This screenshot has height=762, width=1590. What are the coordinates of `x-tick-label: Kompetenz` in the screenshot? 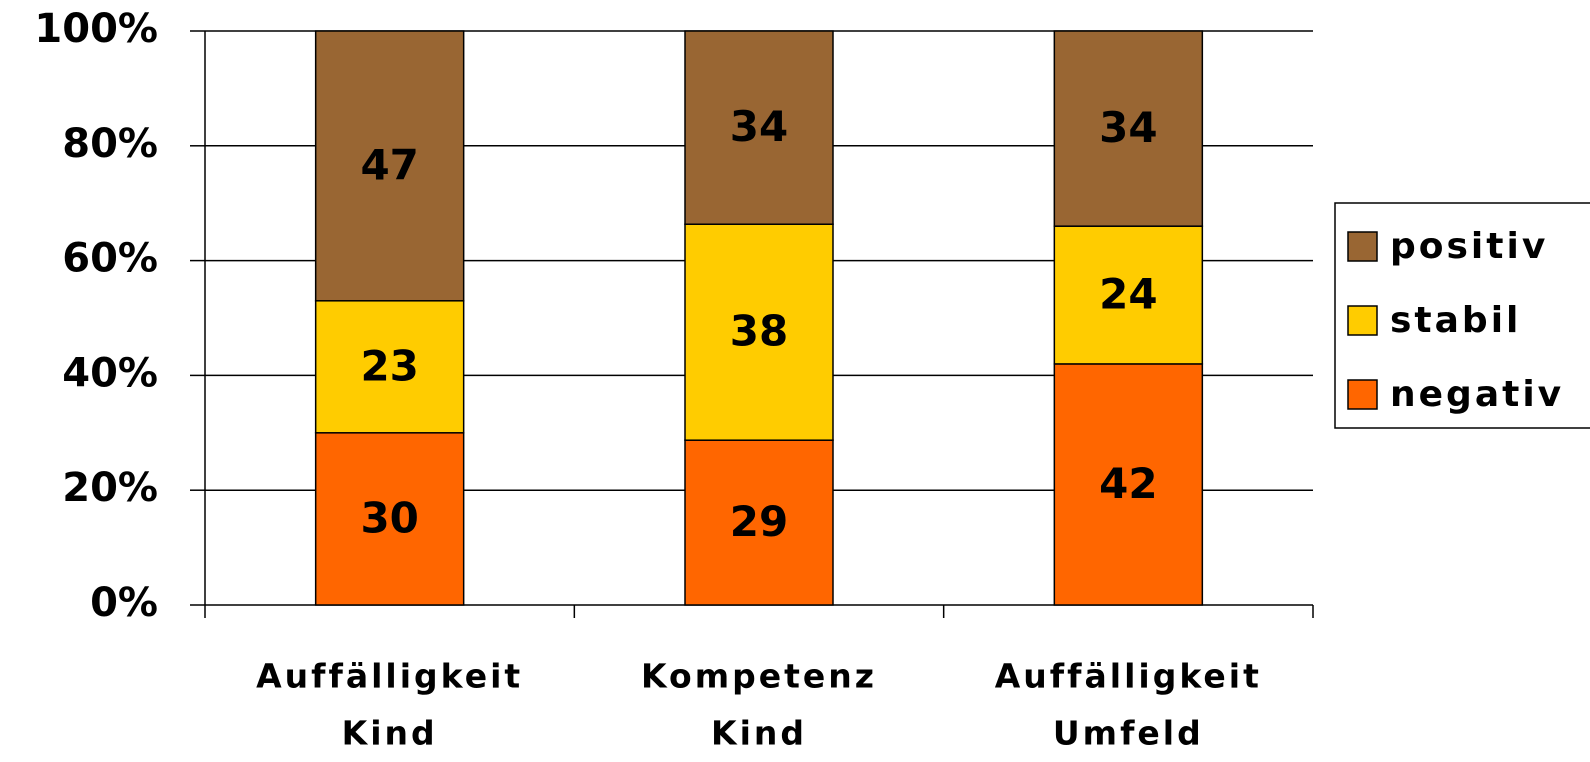 It's located at (759, 676).